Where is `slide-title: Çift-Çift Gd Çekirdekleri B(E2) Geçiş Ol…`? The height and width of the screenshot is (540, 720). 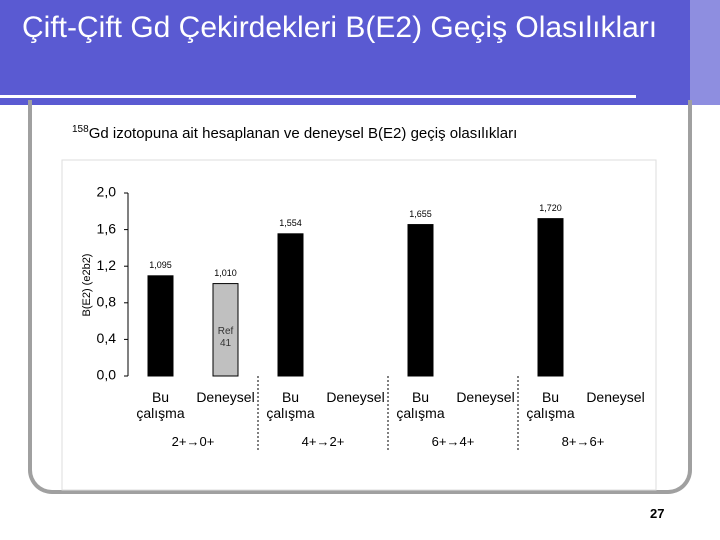 slide-title: Çift-Çift Gd Çekirdekleri B(E2) Geçiş Ol… is located at coordinates (340, 27).